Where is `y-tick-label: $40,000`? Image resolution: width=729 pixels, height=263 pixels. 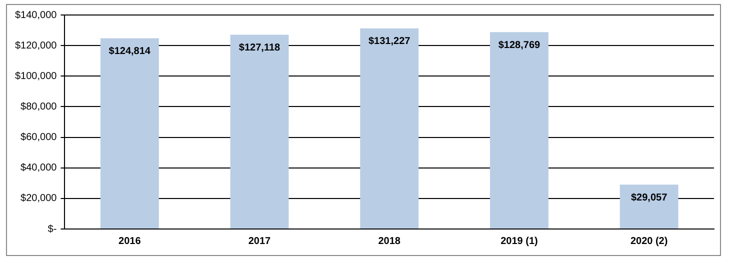 y-tick-label: $40,000 is located at coordinates (39, 168).